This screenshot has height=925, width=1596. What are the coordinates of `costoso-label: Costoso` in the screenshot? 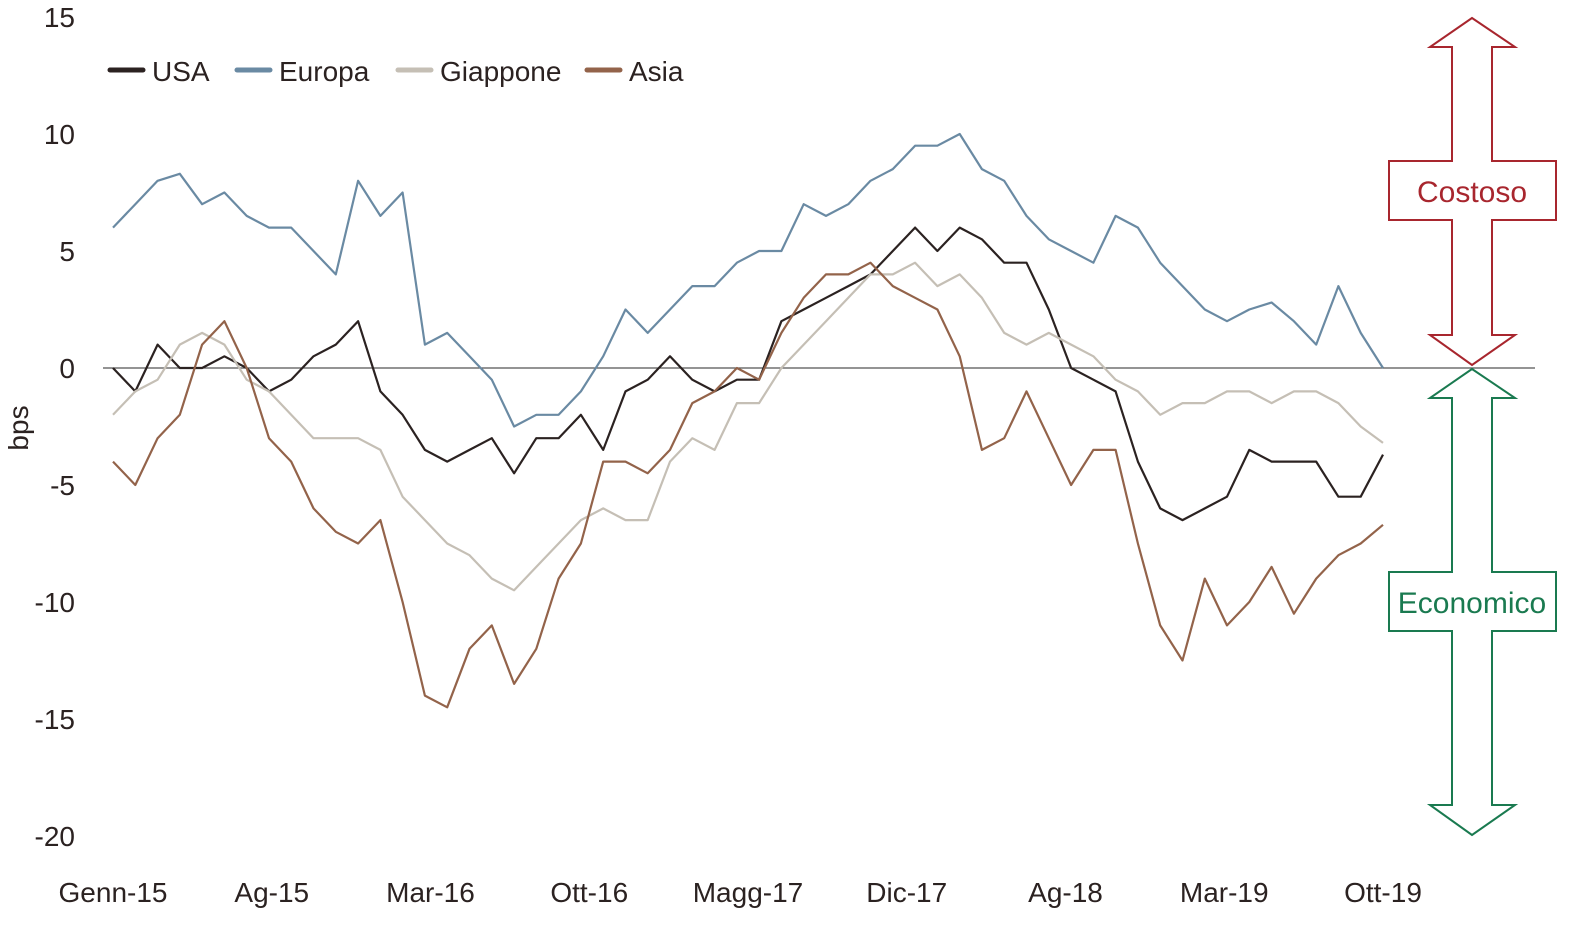 It's located at (1472, 192).